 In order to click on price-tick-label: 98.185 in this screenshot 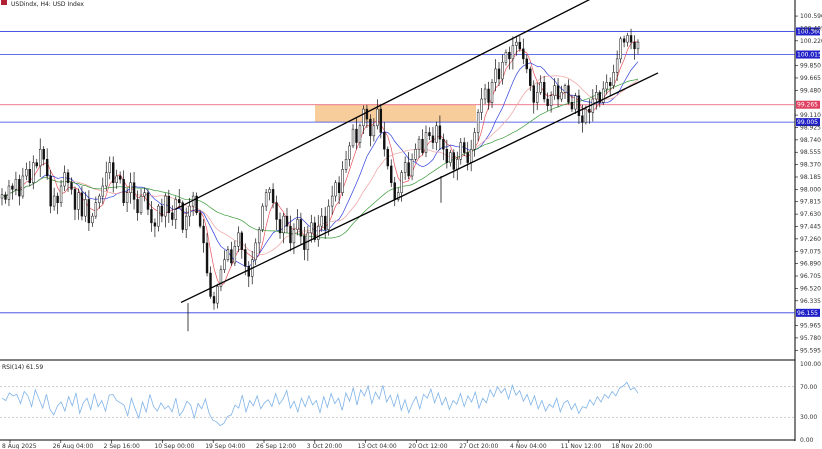, I will do `click(810, 177)`.